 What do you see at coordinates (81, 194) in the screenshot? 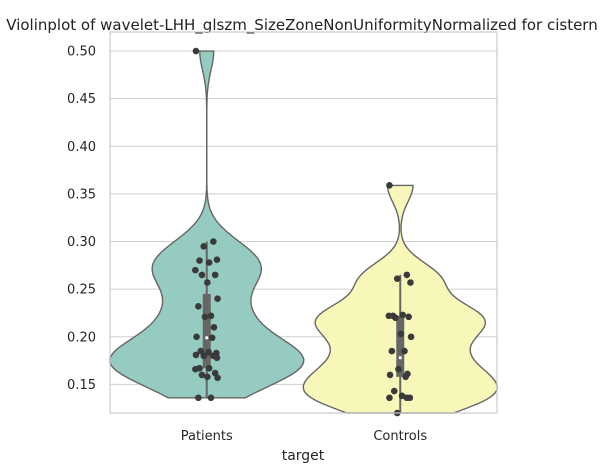
I see `y-tick-label: 0.35` at bounding box center [81, 194].